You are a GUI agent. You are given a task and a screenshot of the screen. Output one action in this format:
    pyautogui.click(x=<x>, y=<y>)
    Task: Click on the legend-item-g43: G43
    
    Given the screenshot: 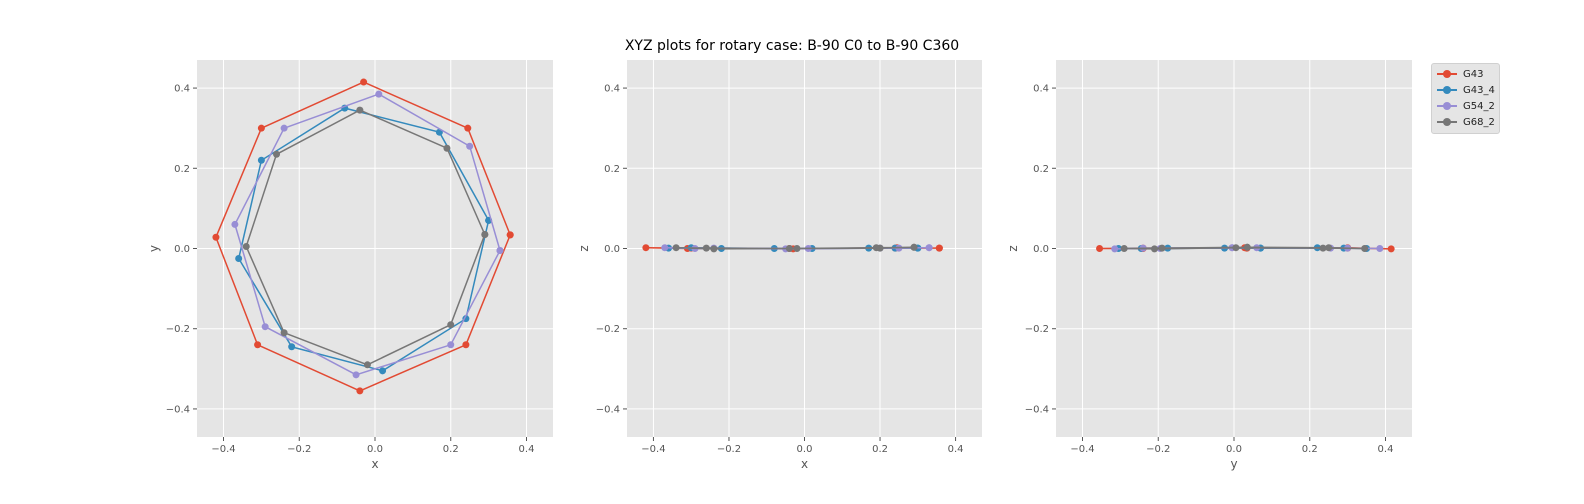 What is the action you would take?
    pyautogui.click(x=1465, y=74)
    